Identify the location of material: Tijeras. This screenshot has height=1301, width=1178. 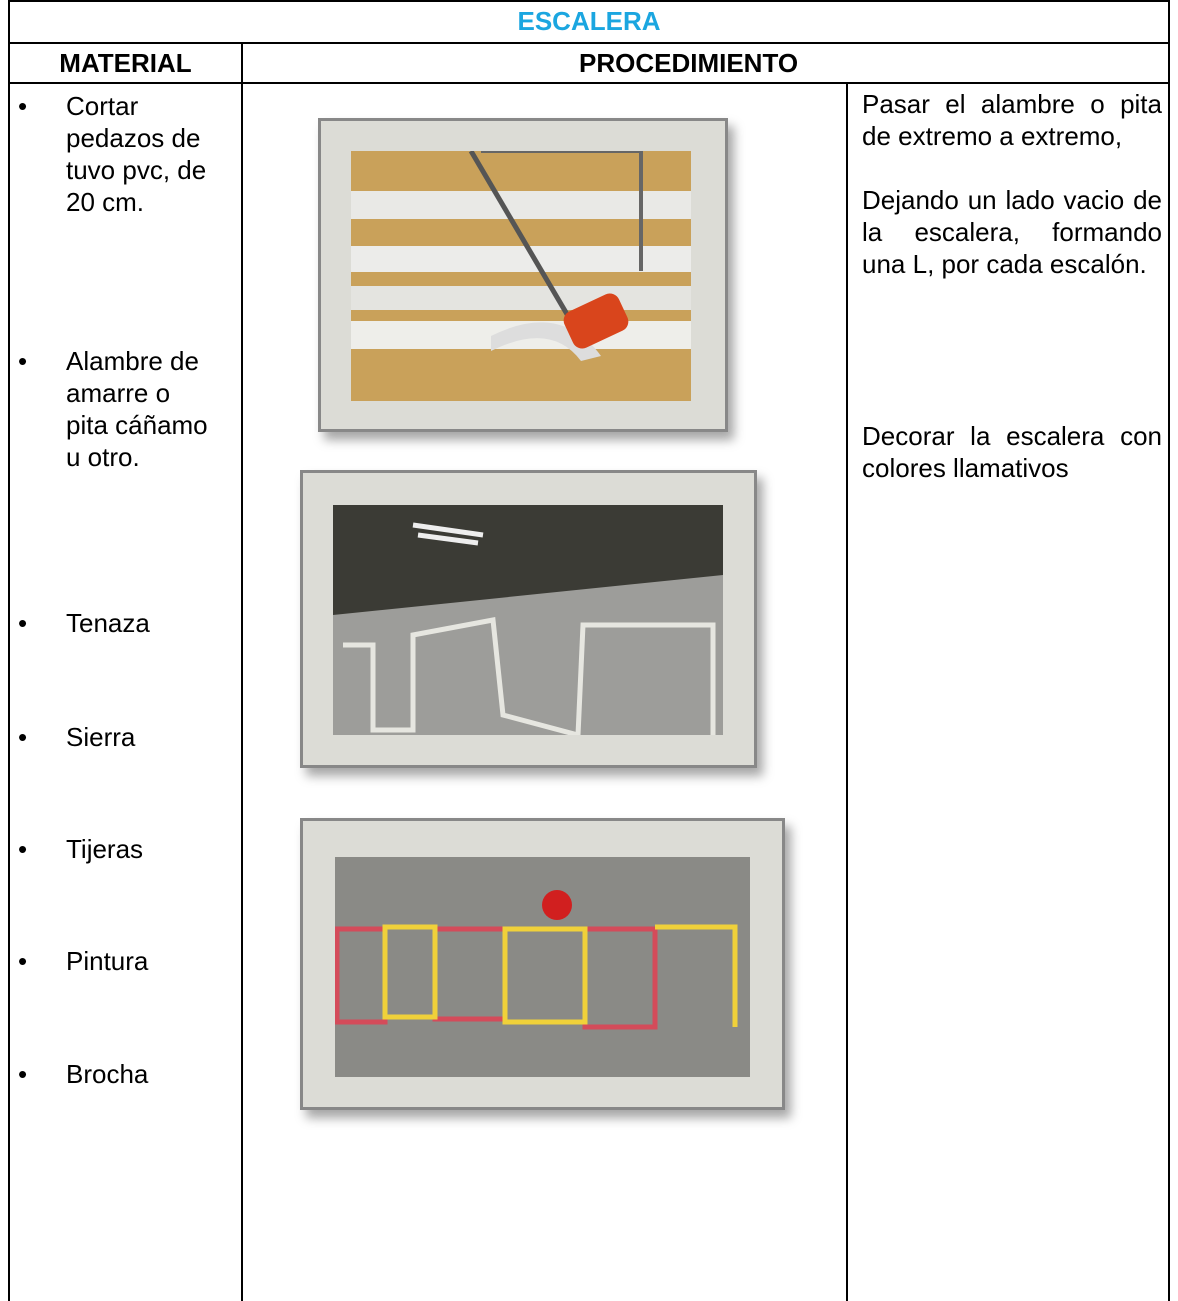
(105, 849).